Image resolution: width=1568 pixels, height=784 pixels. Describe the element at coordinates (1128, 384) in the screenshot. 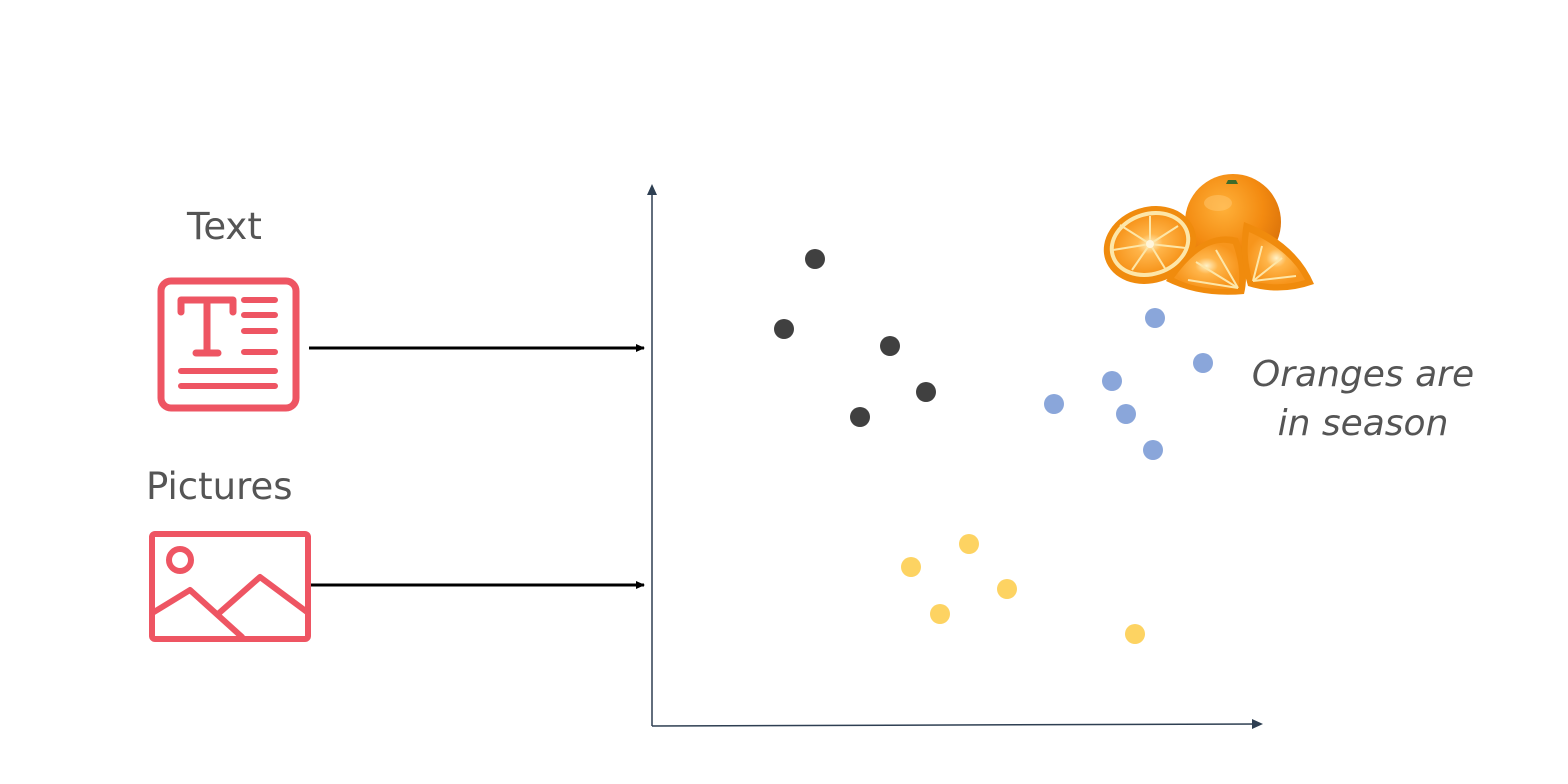

I see `blue-cluster` at that location.